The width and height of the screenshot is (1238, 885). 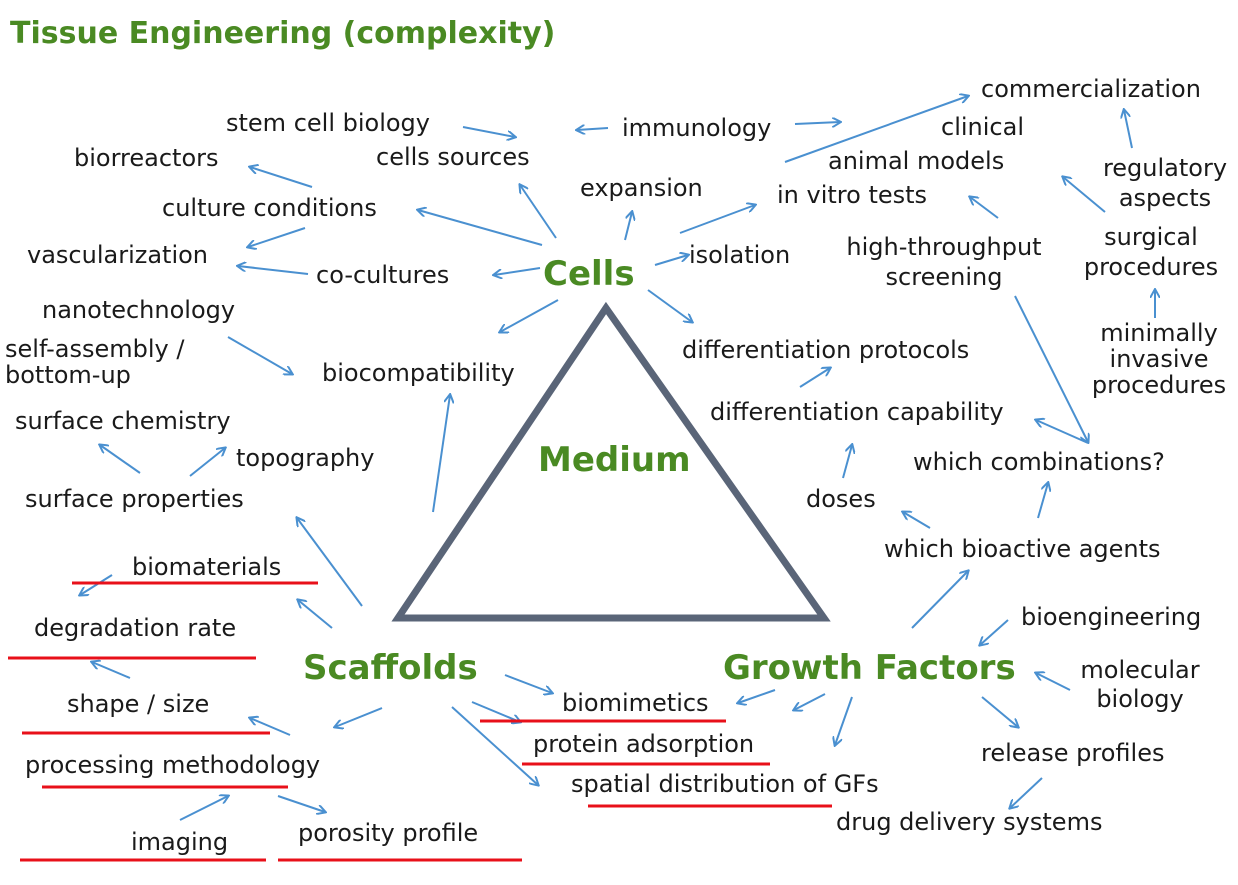 What do you see at coordinates (852, 195) in the screenshot?
I see `term-in-vitro-tests: in vitro tests` at bounding box center [852, 195].